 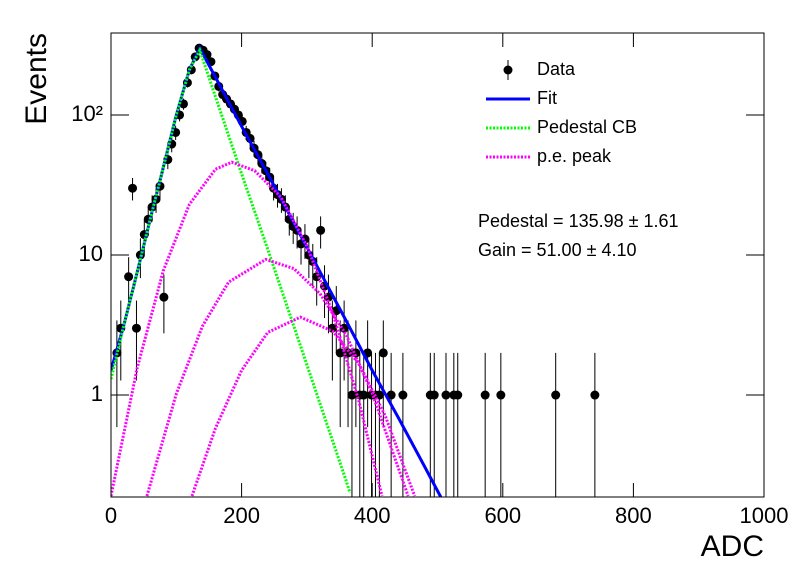 What do you see at coordinates (557, 250) in the screenshot?
I see `annotation: Gain = 51.00 ± 4.10` at bounding box center [557, 250].